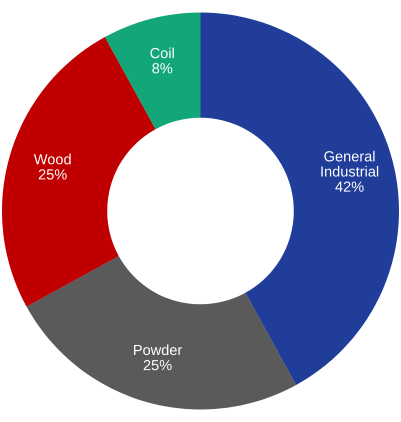 The width and height of the screenshot is (401, 422). I want to click on slice-label: Powder, so click(158, 350).